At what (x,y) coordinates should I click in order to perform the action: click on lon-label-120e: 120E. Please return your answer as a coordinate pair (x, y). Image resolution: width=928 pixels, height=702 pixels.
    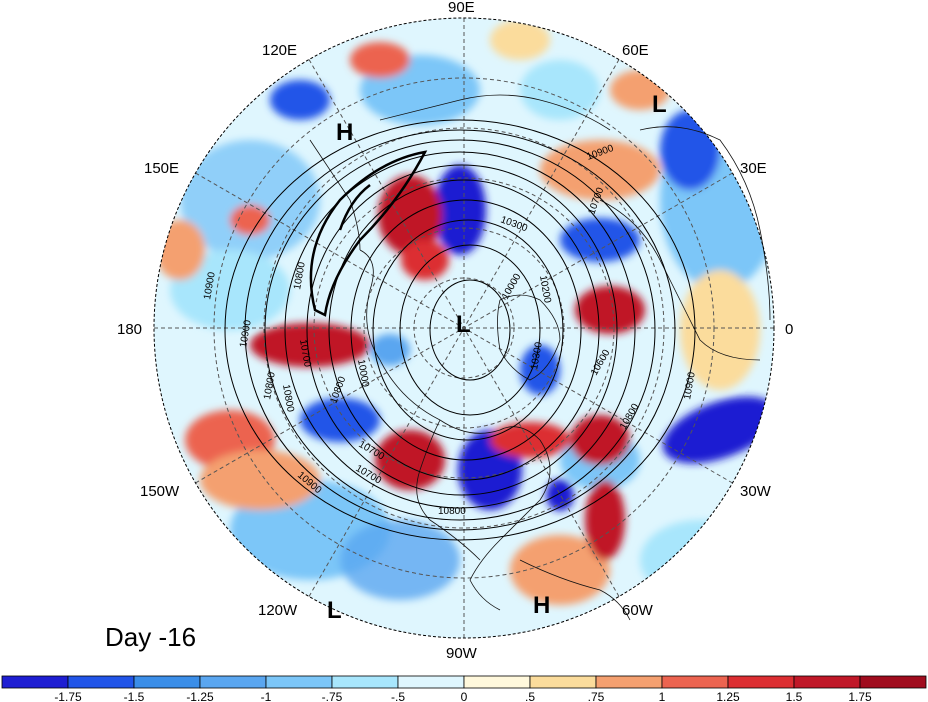
    Looking at the image, I should click on (279, 50).